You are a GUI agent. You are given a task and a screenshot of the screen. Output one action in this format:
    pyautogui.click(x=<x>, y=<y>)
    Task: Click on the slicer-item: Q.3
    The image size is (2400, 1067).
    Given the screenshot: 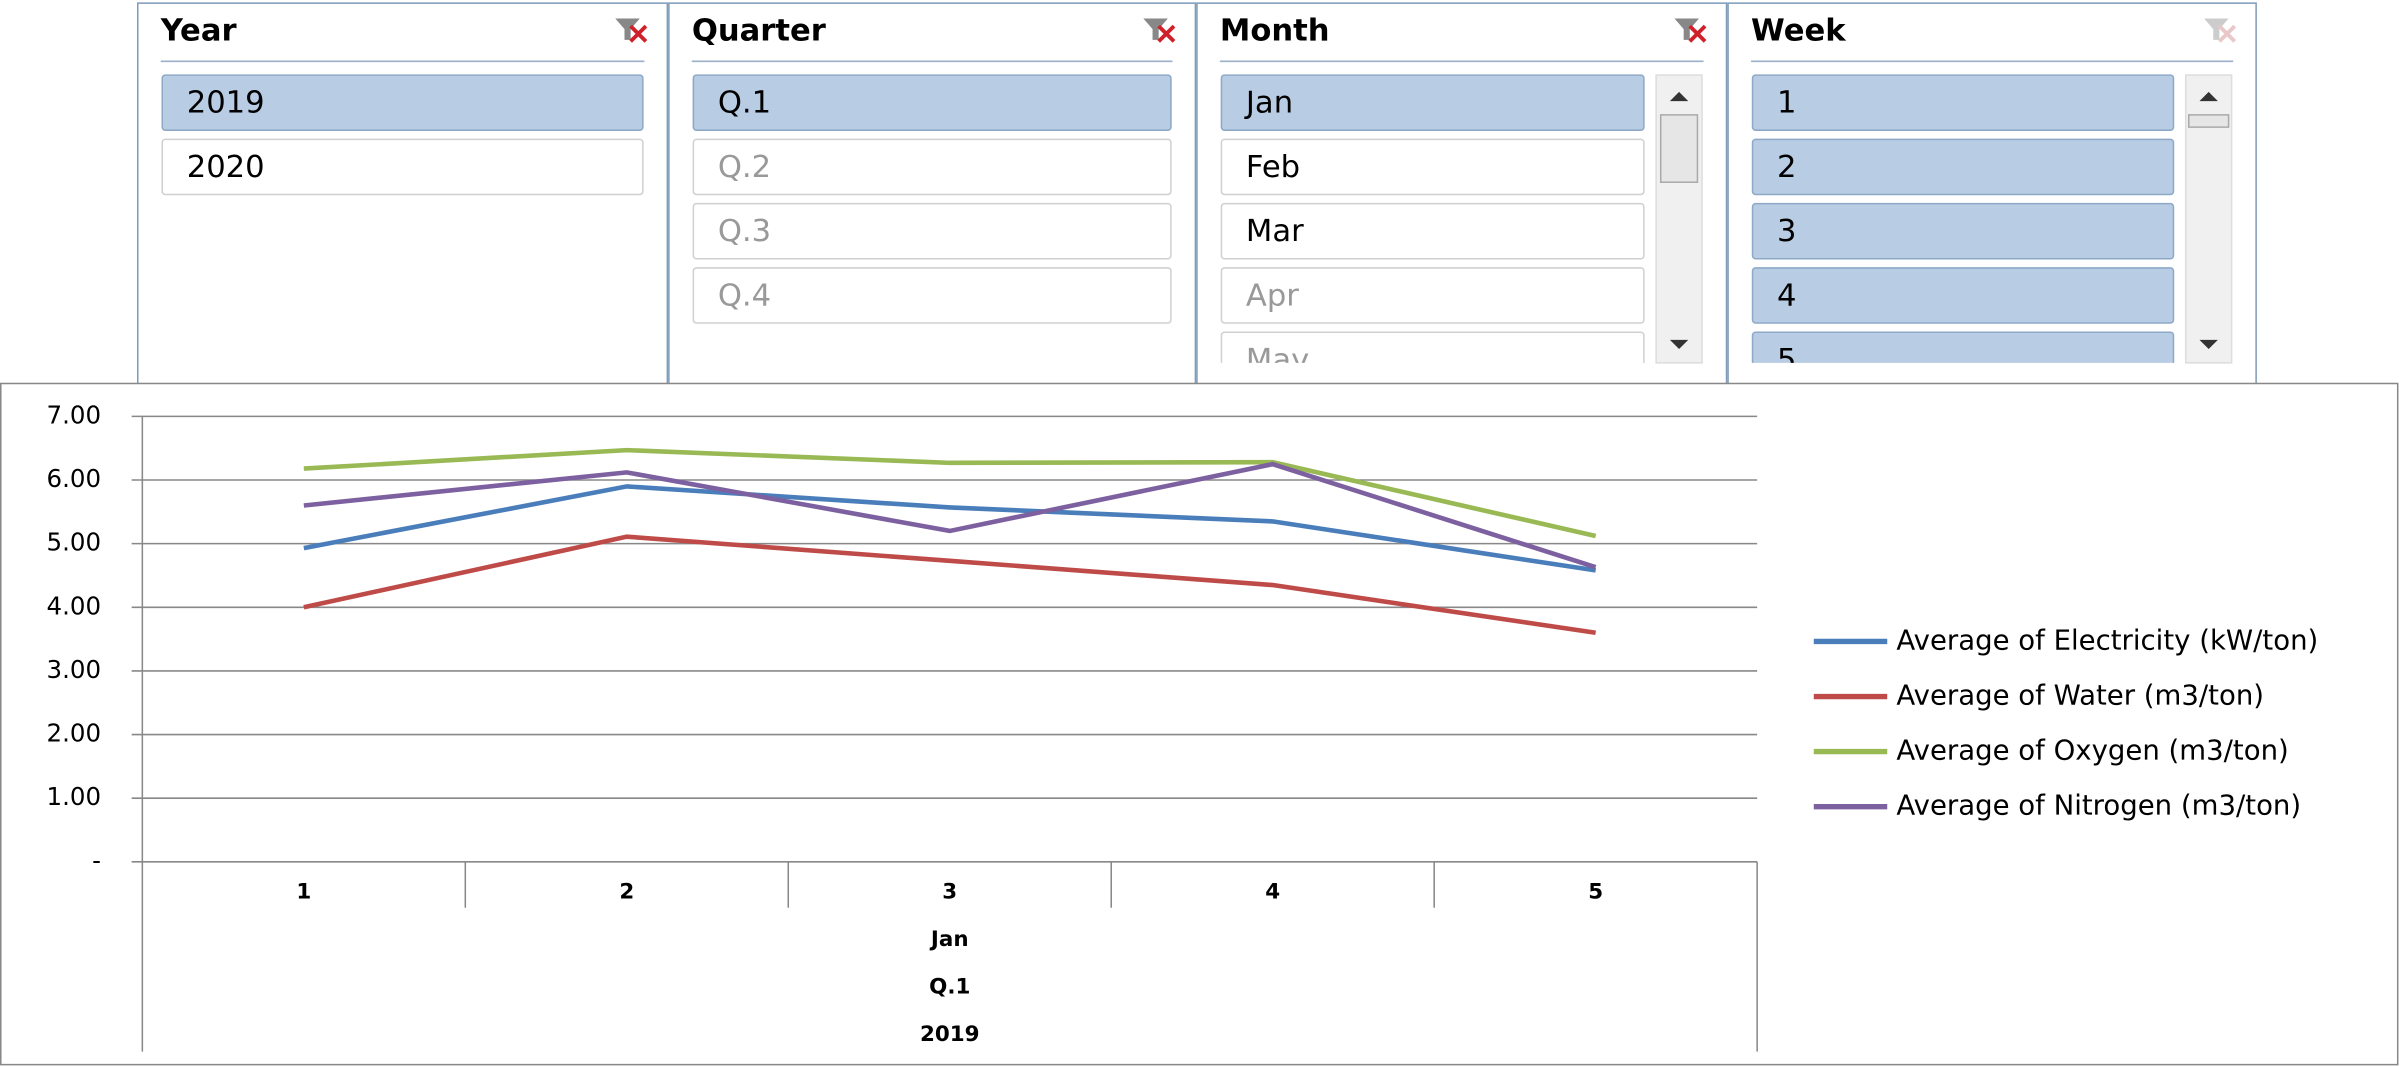 What is the action you would take?
    pyautogui.click(x=932, y=231)
    